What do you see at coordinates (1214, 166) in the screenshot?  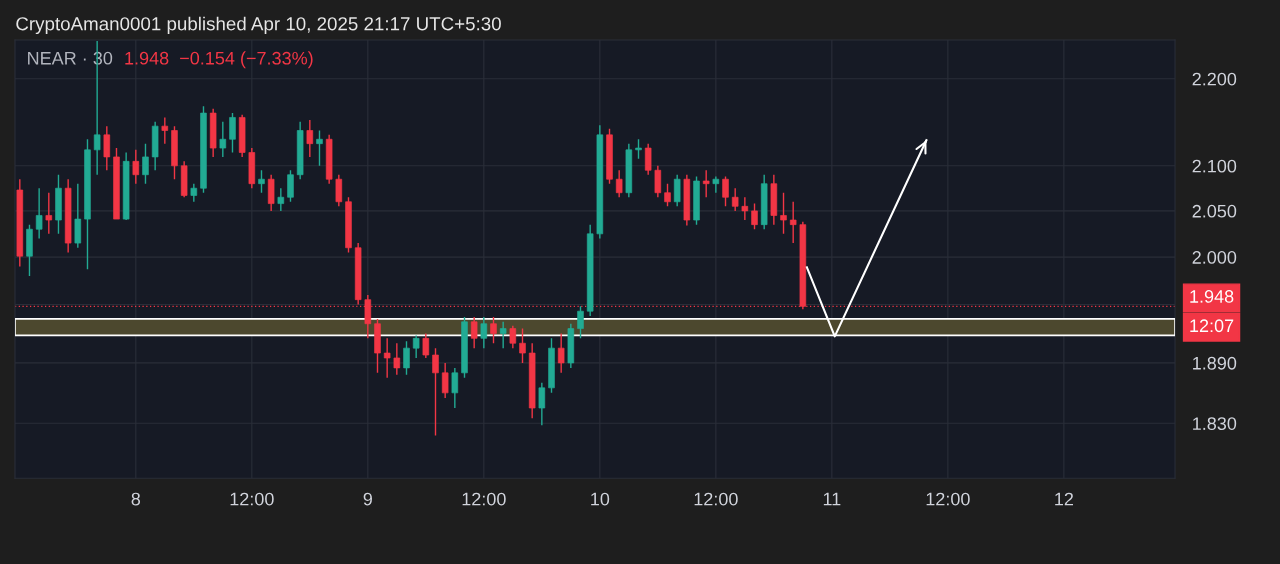 I see `y-tick-label: 2.100` at bounding box center [1214, 166].